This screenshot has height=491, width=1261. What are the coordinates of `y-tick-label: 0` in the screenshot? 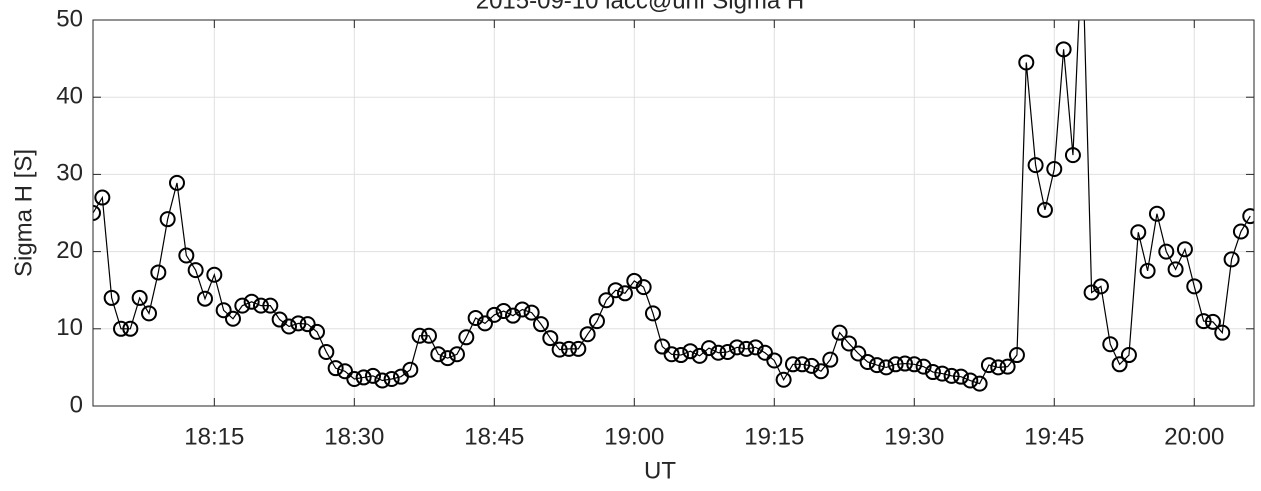 It's located at (76, 404).